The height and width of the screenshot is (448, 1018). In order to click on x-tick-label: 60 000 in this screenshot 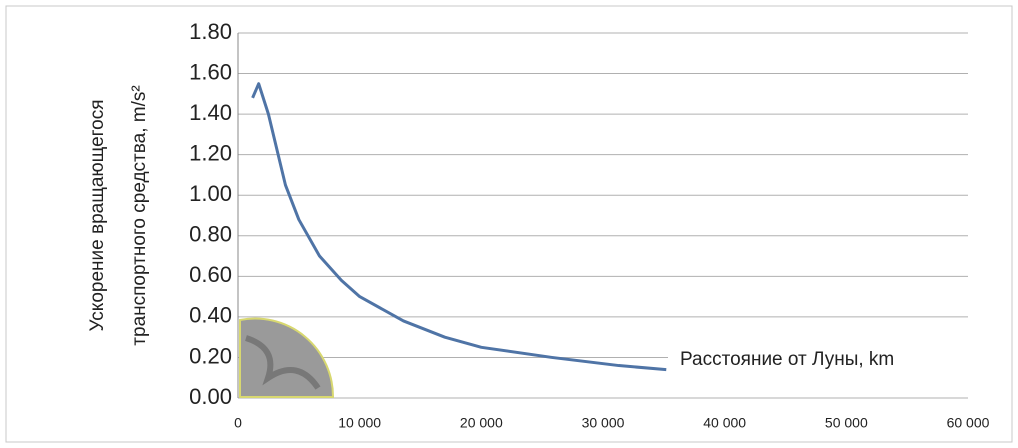, I will do `click(968, 423)`.